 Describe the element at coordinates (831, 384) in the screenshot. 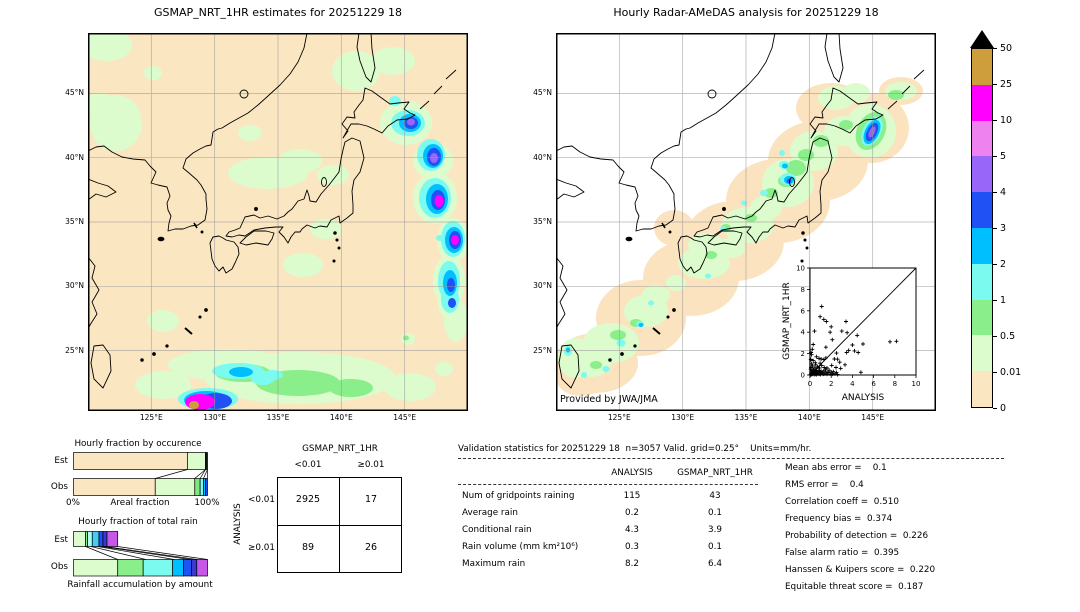

I see `inset-xtick-label: 2` at that location.